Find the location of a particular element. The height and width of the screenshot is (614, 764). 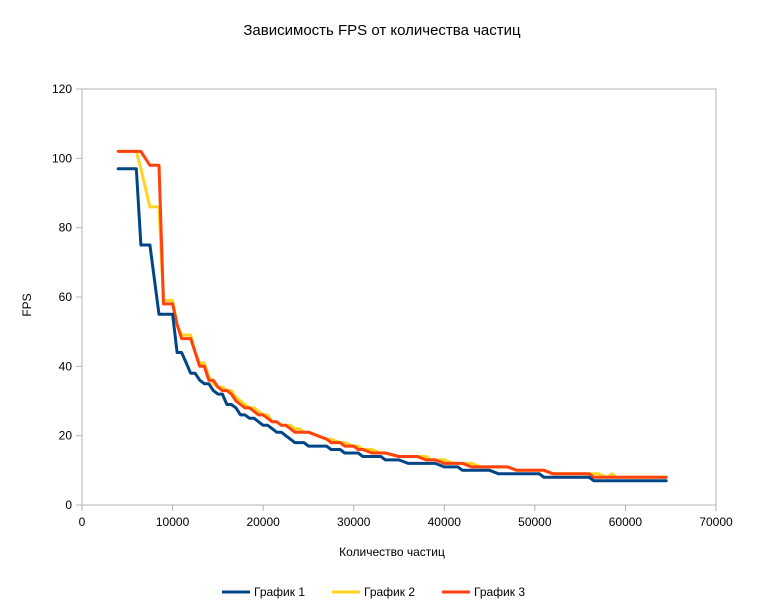

x-tick-label: 20000 is located at coordinates (263, 522).